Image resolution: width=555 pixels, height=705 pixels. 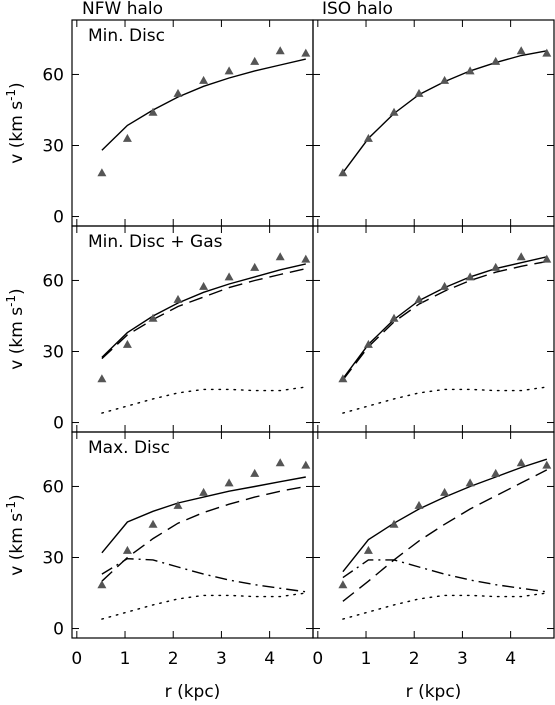 What do you see at coordinates (357, 9) in the screenshot?
I see `column-title-iso: ISO halo` at bounding box center [357, 9].